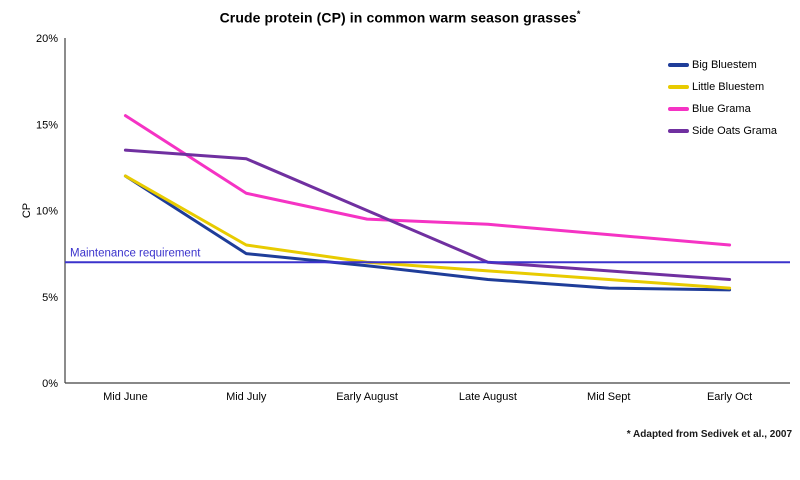  I want to click on x-tick-label-early-oct: Early Oct, so click(729, 397).